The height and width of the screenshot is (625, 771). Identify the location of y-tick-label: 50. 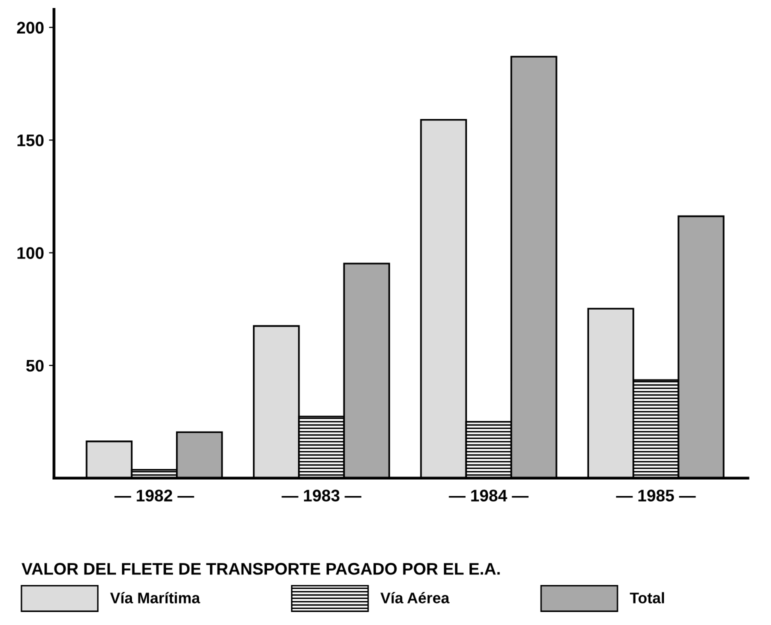
(35, 366).